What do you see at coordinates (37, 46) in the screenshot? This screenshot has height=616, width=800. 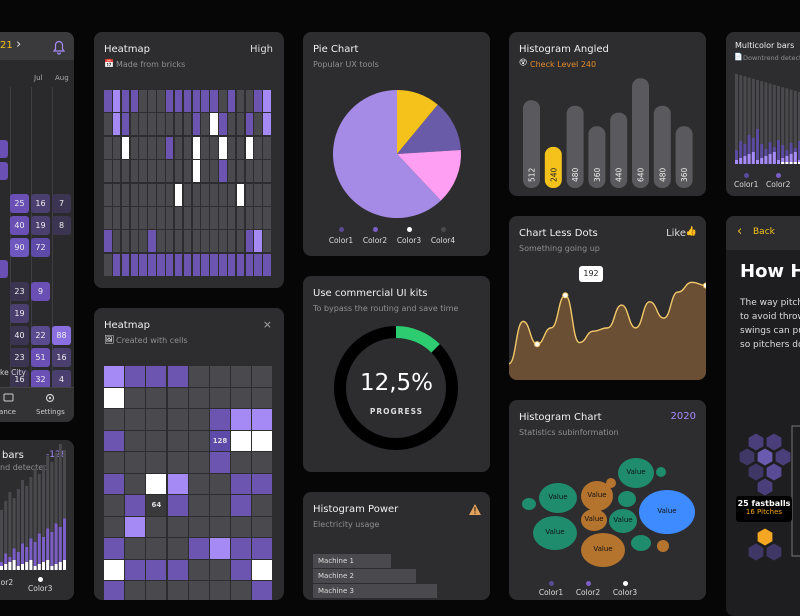 I see `bell-icon` at bounding box center [37, 46].